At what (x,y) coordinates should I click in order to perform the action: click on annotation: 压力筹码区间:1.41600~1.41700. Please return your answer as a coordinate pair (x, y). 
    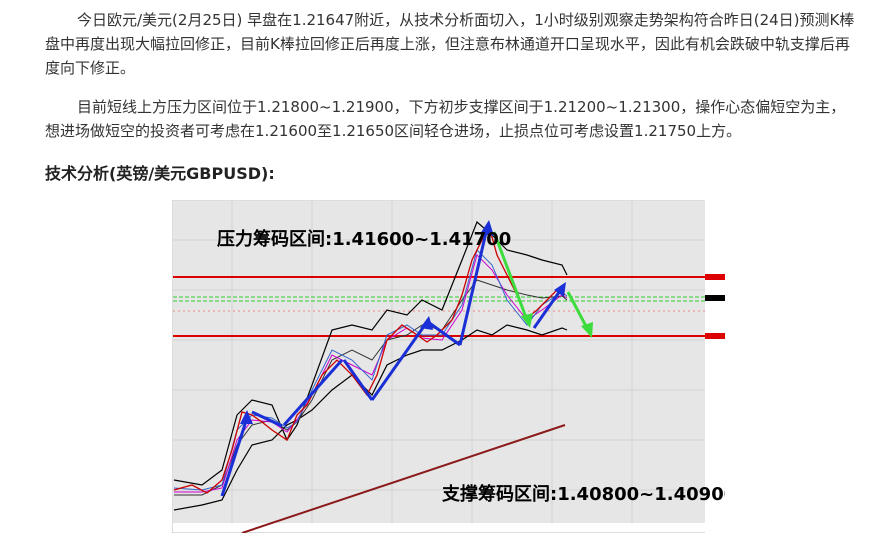
    Looking at the image, I should click on (364, 239).